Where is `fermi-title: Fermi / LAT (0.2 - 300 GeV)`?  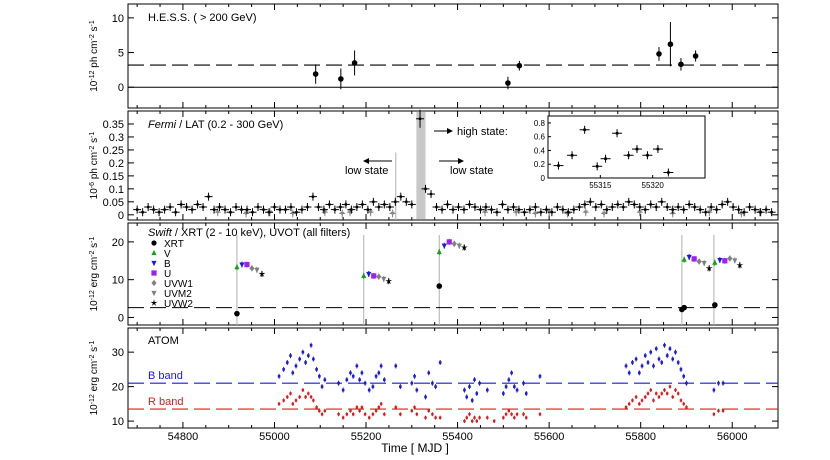
fermi-title: Fermi / LAT (0.2 - 300 GeV) is located at coordinates (215, 125).